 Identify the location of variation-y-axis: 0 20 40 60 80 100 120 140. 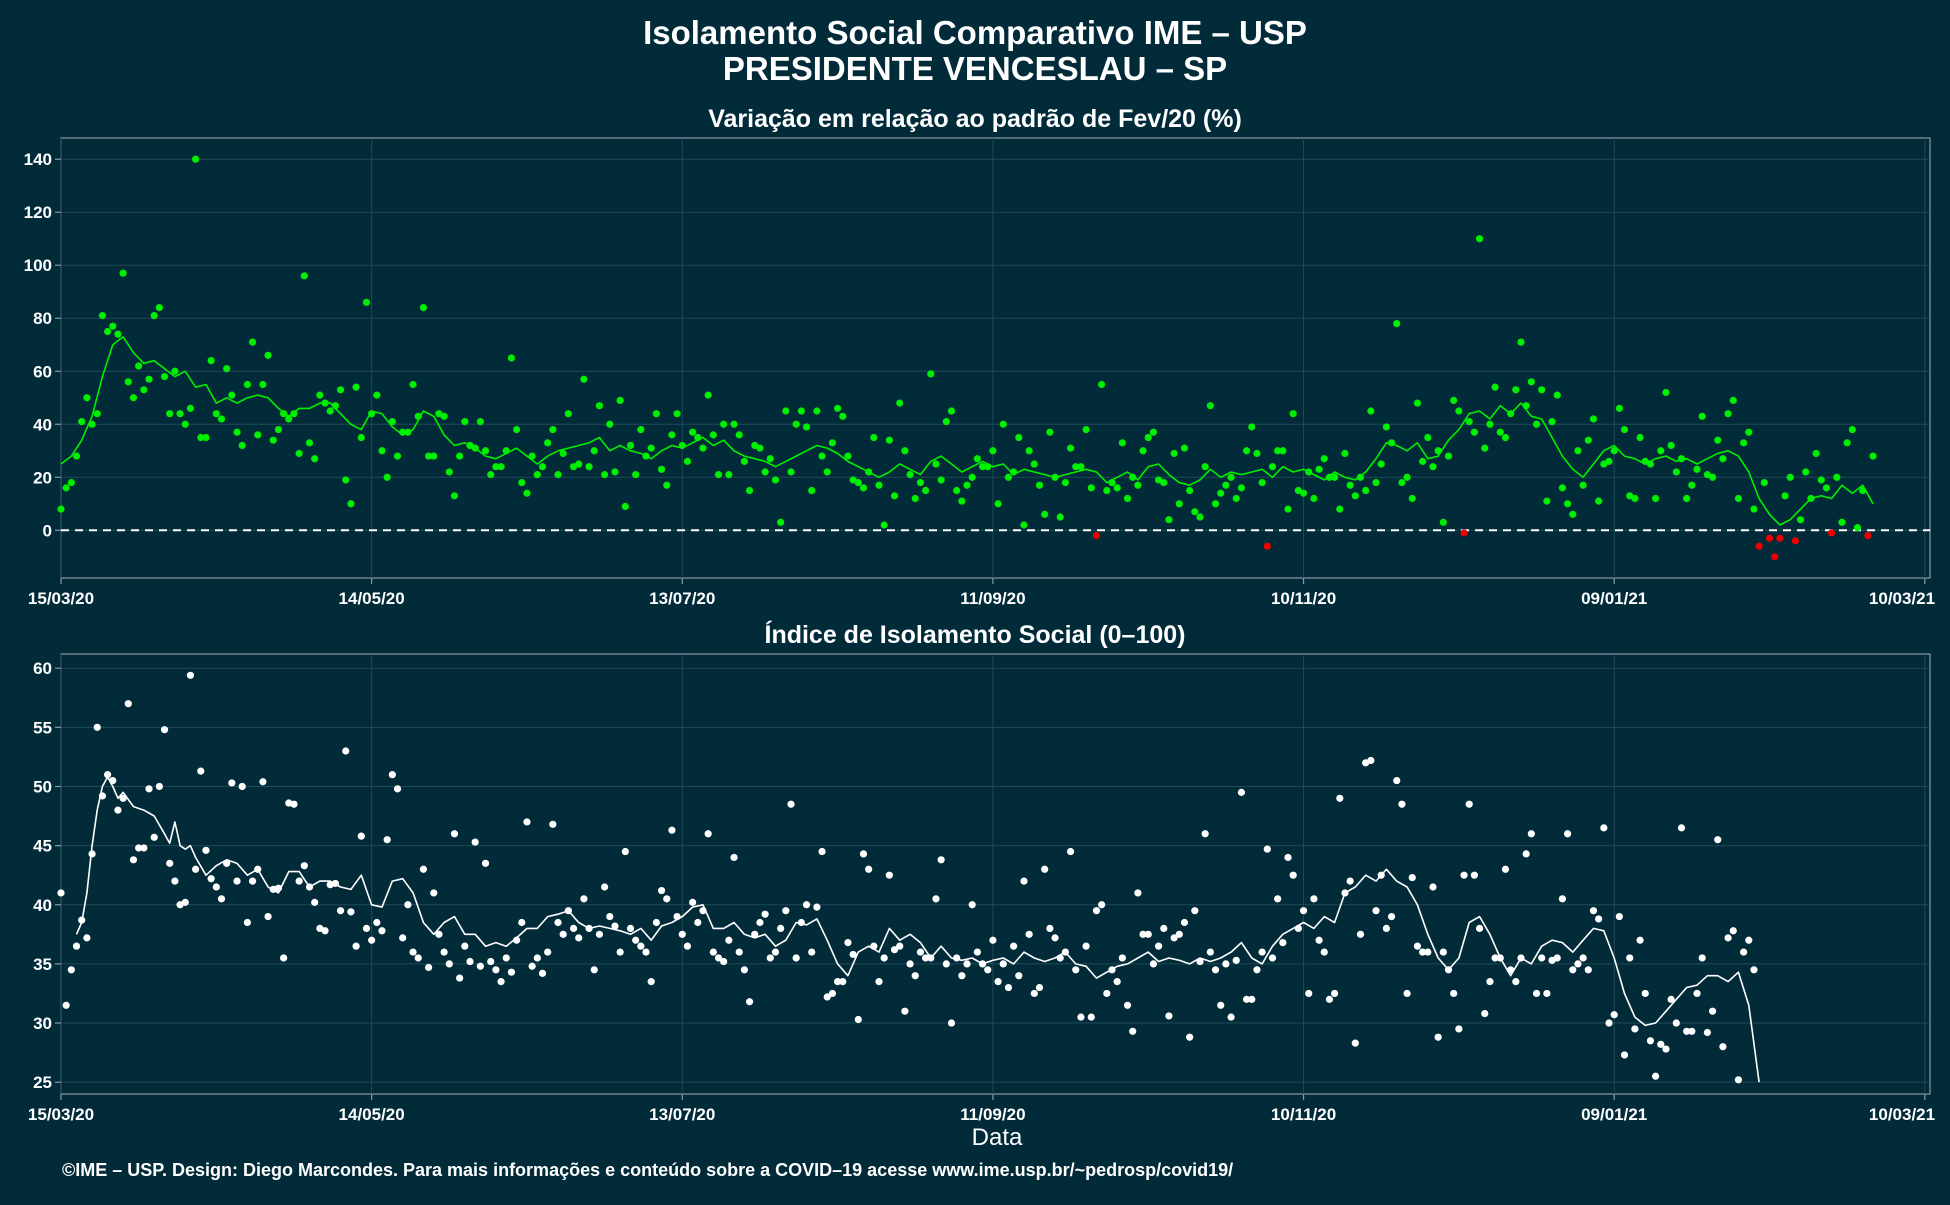
(42, 345).